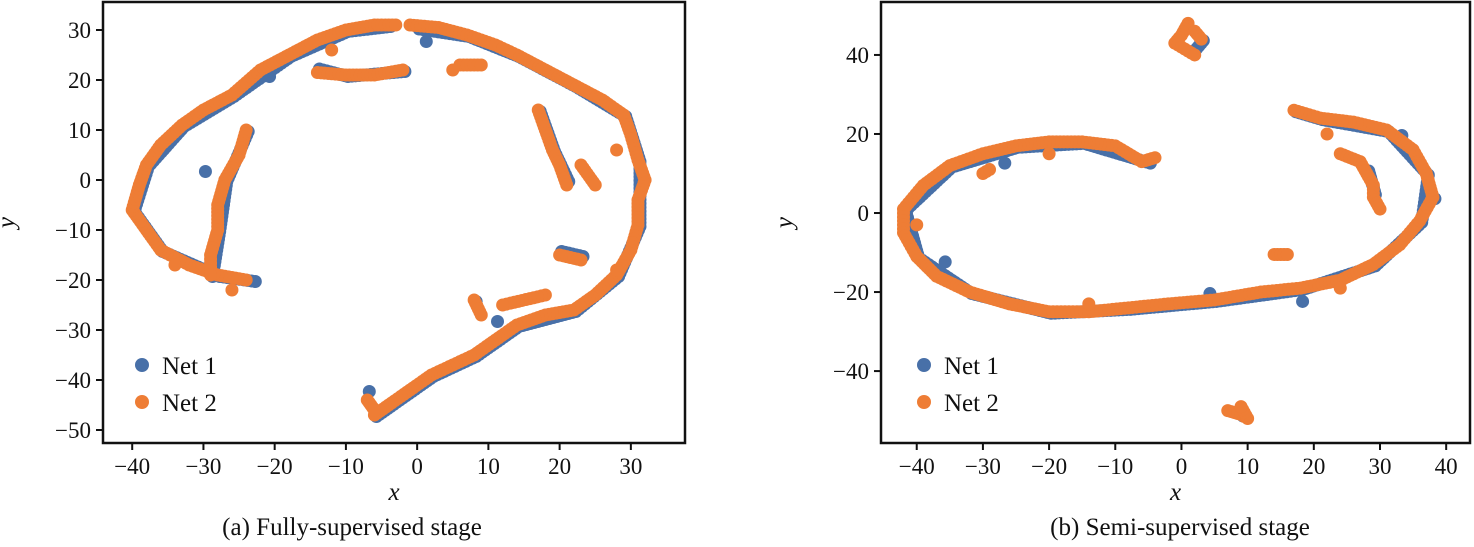 Image resolution: width=1474 pixels, height=547 pixels. Describe the element at coordinates (73, 430) in the screenshot. I see `y-tick-label: −50` at that location.